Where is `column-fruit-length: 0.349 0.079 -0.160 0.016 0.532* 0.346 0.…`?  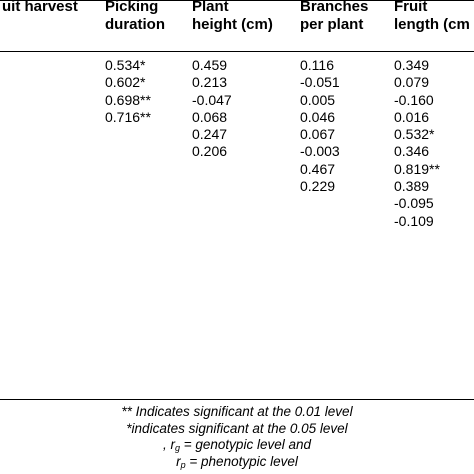 column-fruit-length: 0.349 0.079 -0.160 0.016 0.532* 0.346 0.… is located at coordinates (417, 143).